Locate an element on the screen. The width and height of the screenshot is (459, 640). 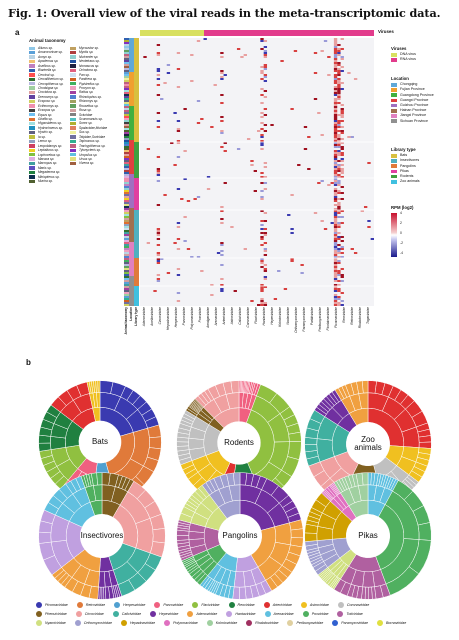
x-family-label: Orthomyxoviridae is located at coordinates (296, 320).